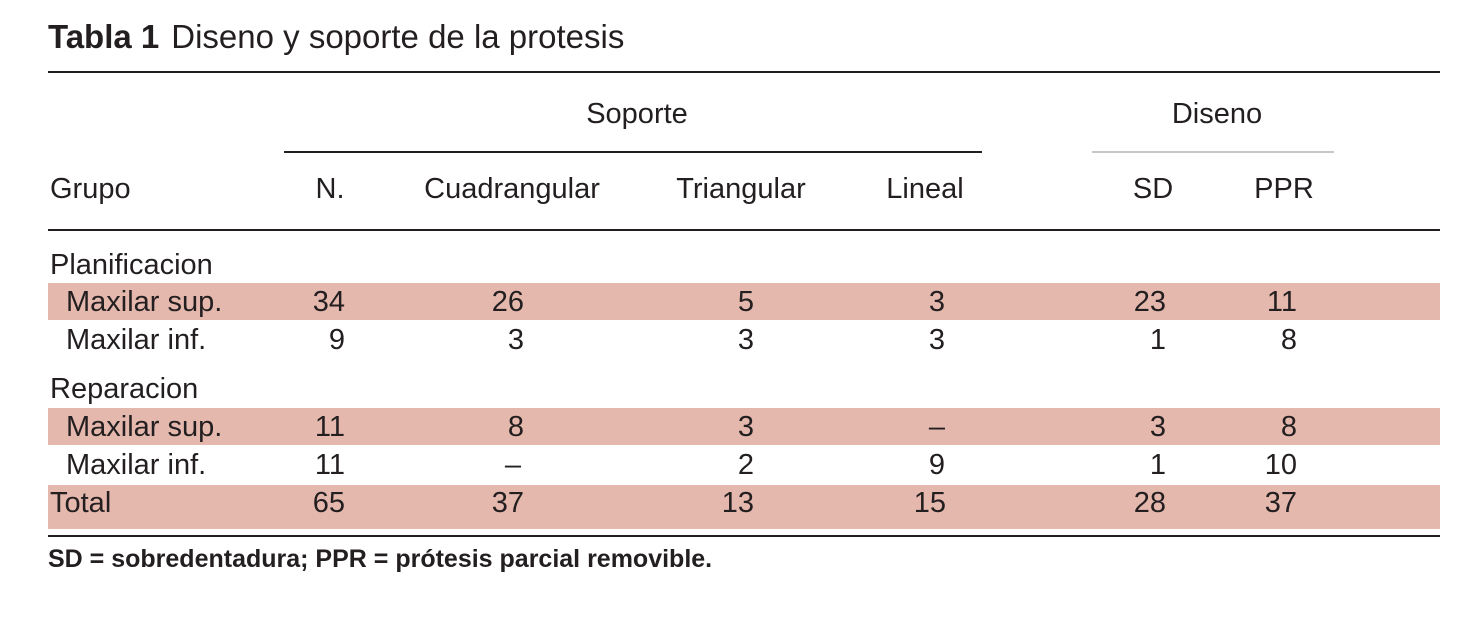 The image size is (1475, 620). Describe the element at coordinates (925, 189) in the screenshot. I see `col-header-lineal: Lineal` at that location.